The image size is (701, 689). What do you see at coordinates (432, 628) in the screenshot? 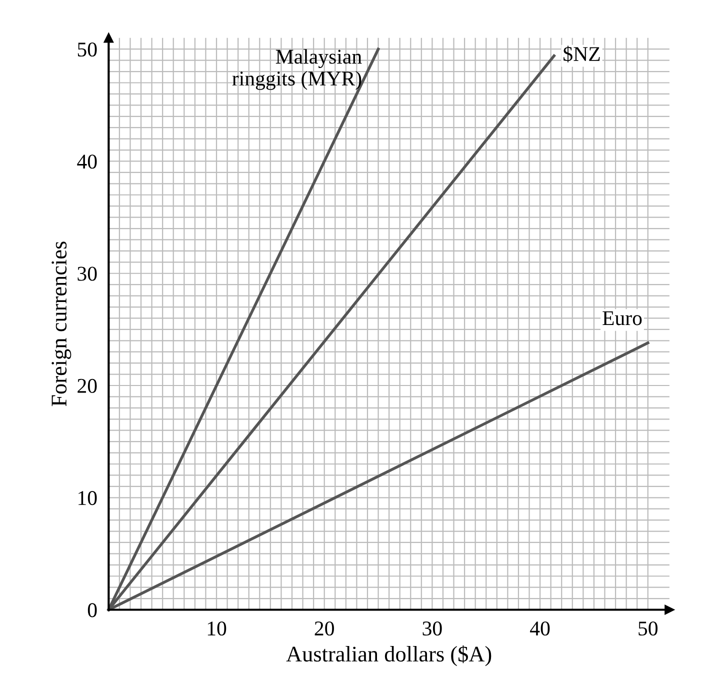
I see `x-tick-label: 30` at bounding box center [432, 628].